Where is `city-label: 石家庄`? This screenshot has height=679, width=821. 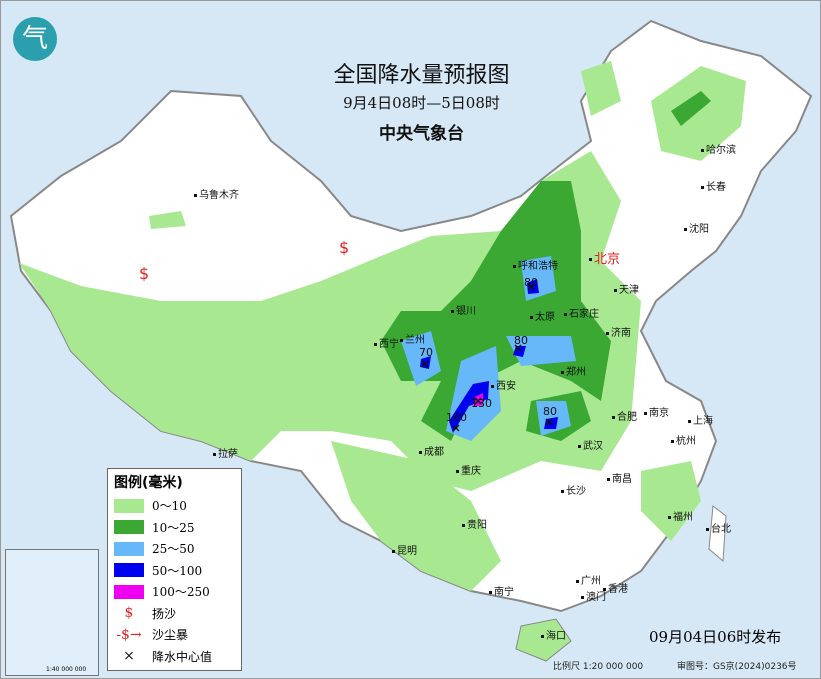
city-label: 石家庄 is located at coordinates (581, 312).